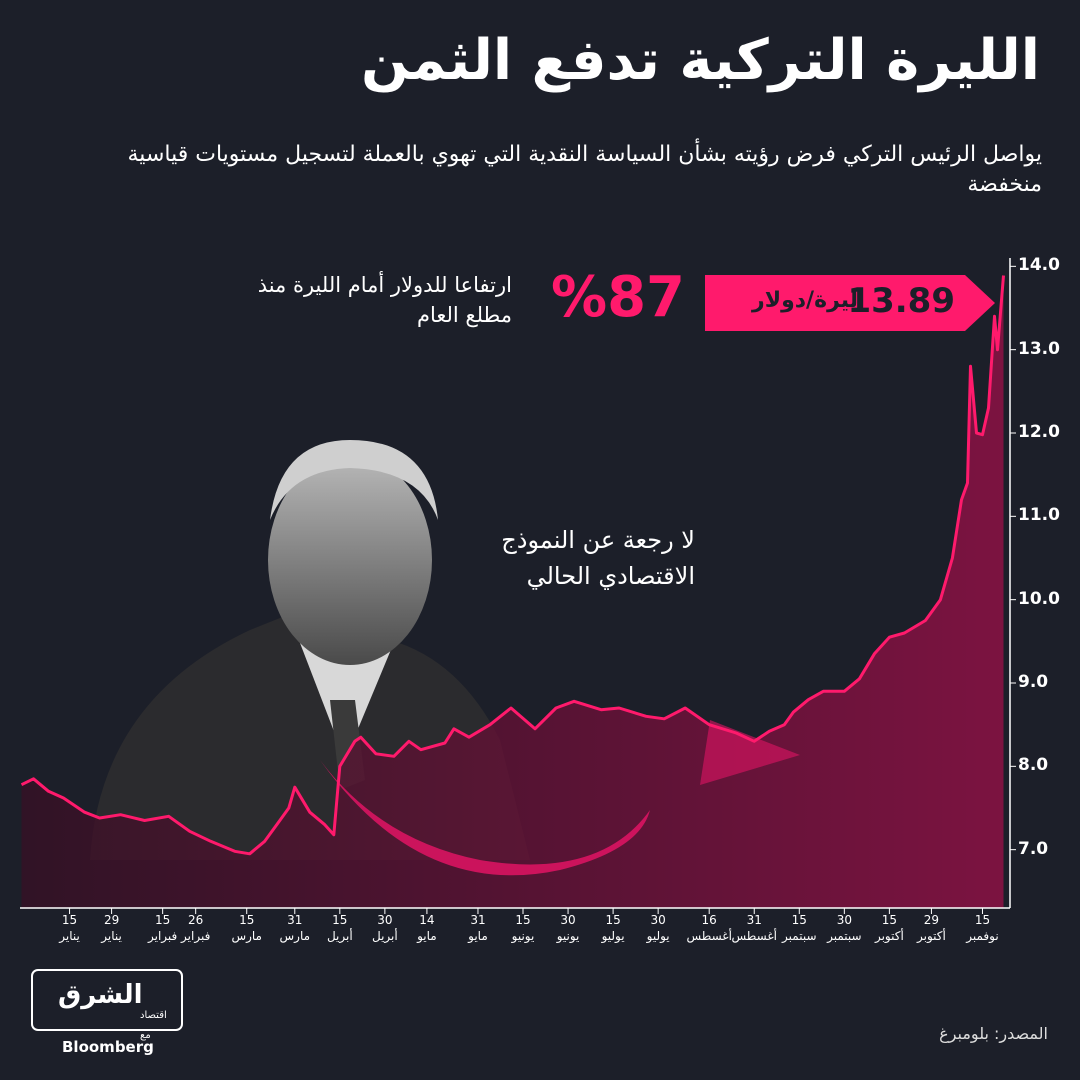  Describe the element at coordinates (799, 928) in the screenshot. I see `x-tick-label: 15 سبتمبر` at that location.